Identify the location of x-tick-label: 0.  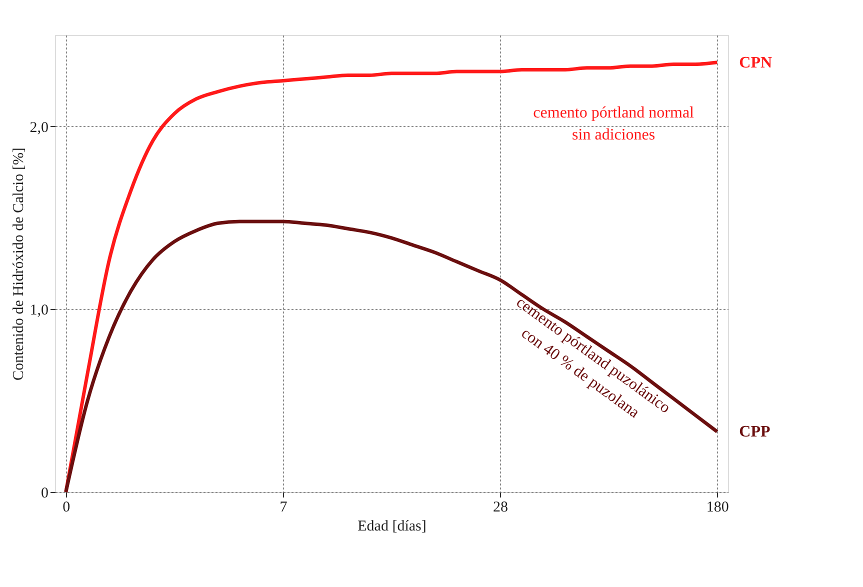
(66, 508).